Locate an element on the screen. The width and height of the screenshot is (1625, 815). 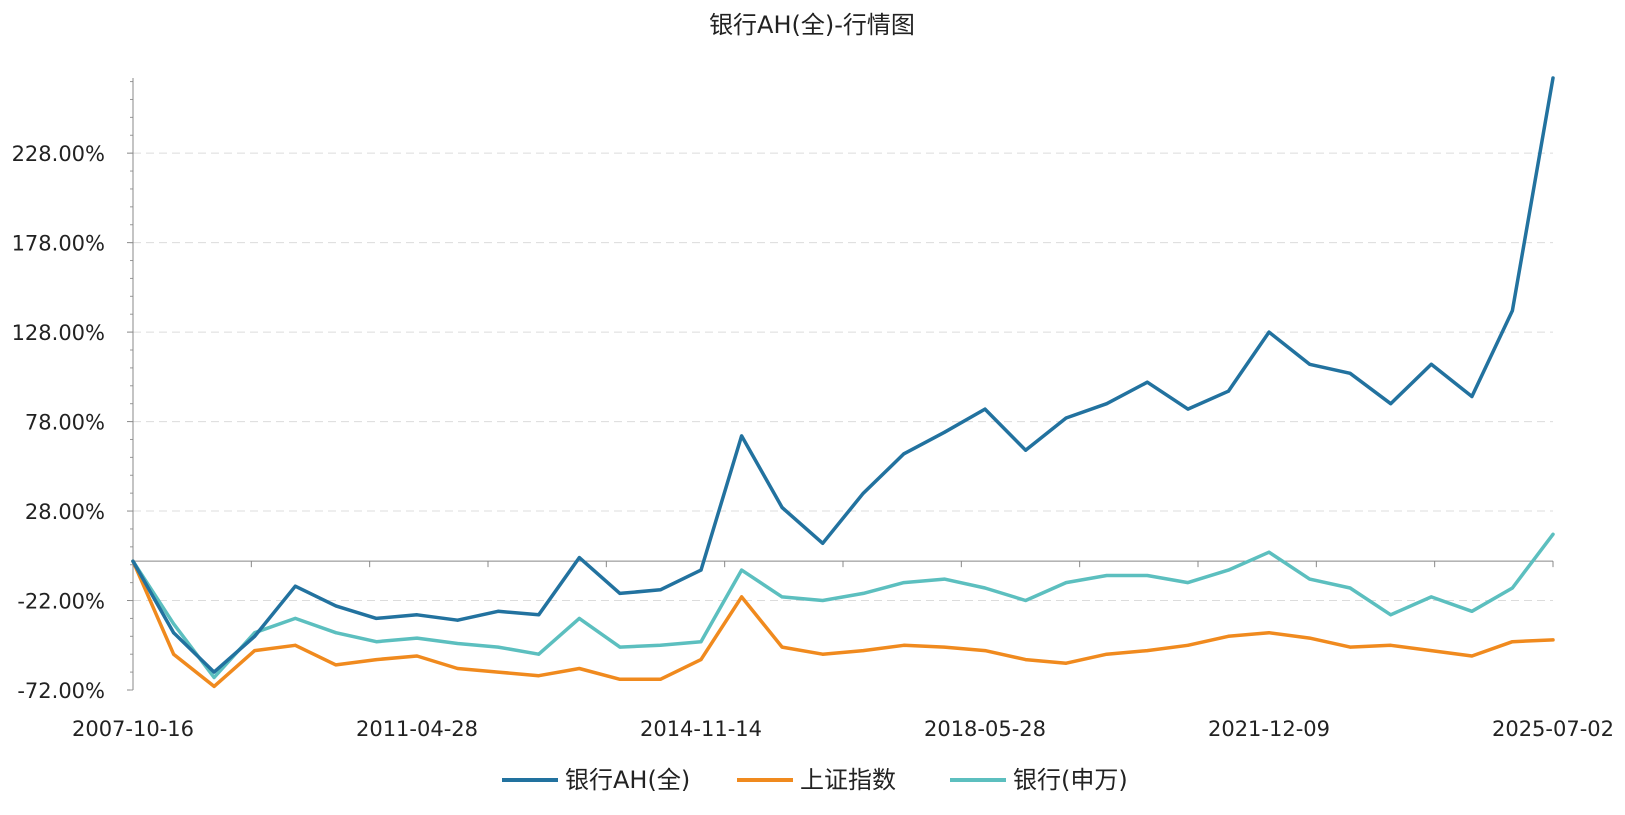
y-tick-label: 128.00% is located at coordinates (58, 333).